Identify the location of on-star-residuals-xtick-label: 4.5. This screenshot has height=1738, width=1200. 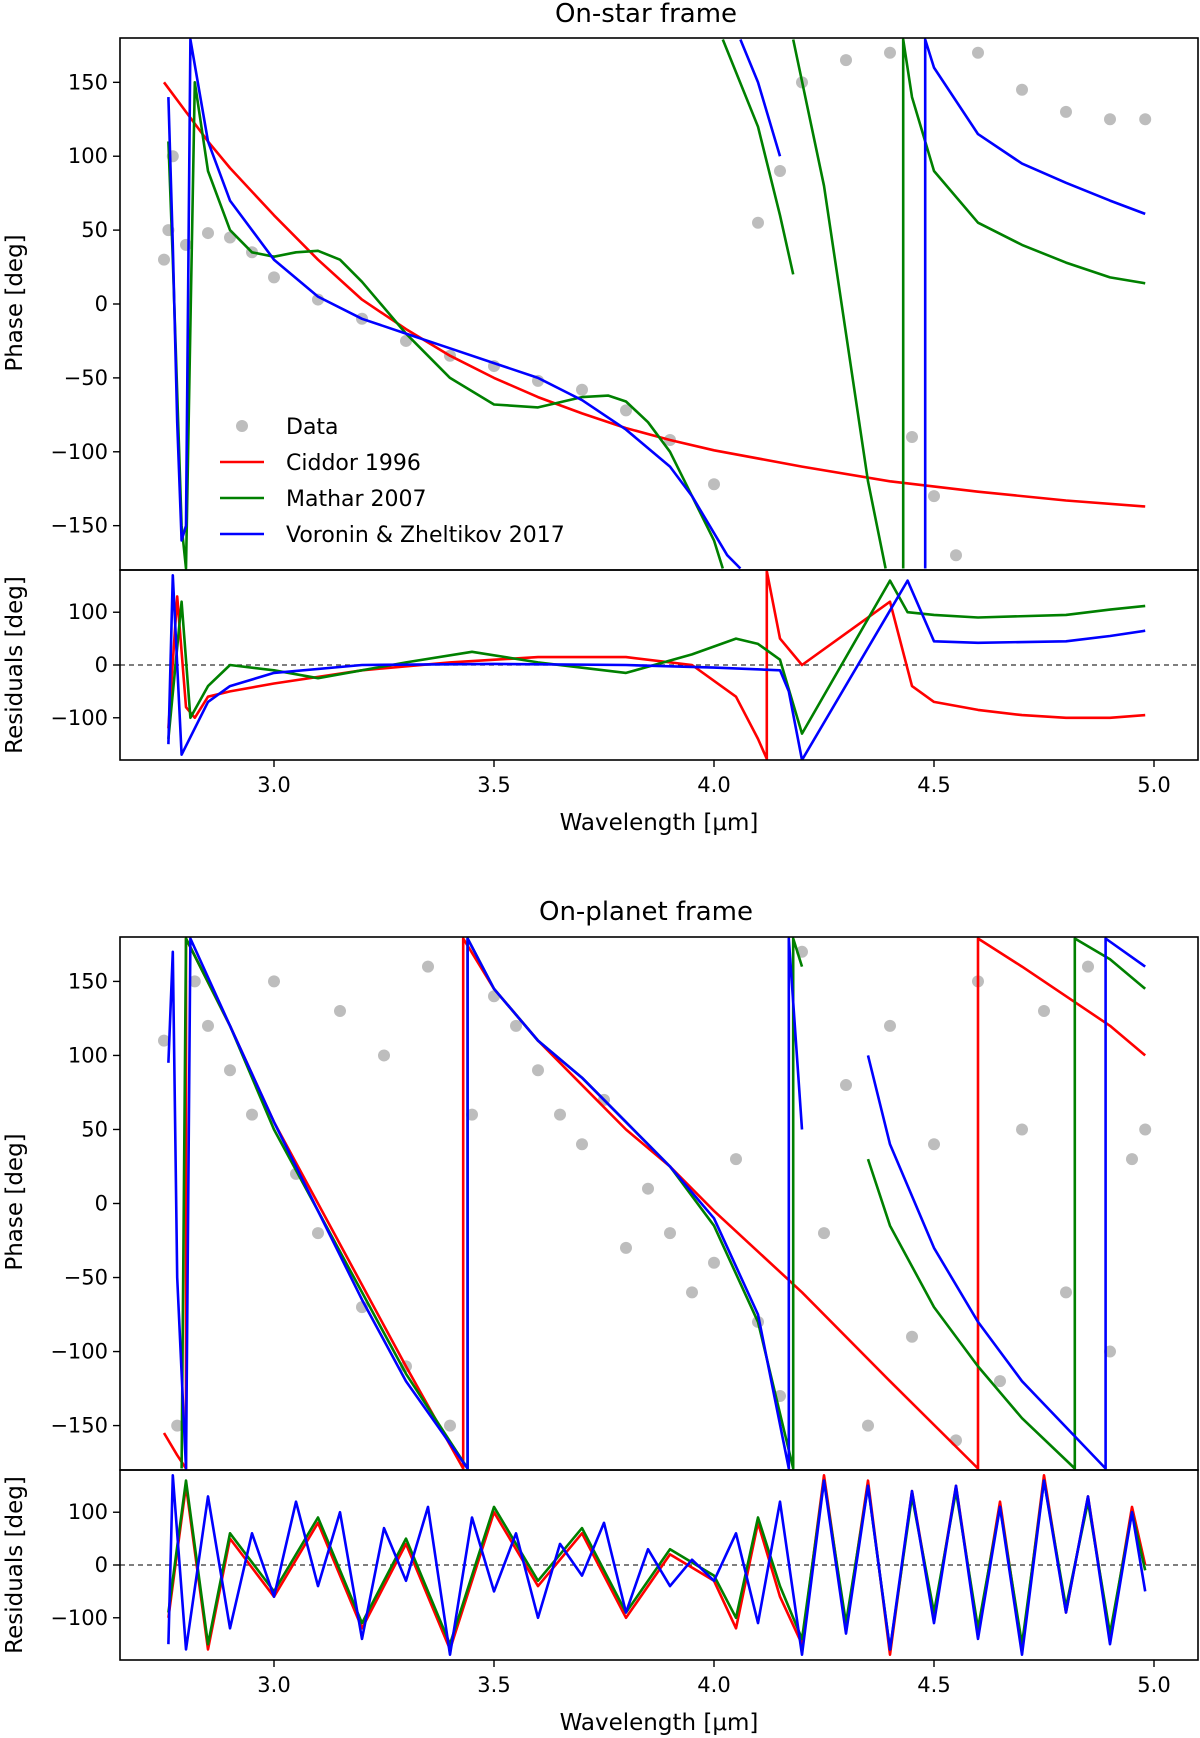
(933, 785).